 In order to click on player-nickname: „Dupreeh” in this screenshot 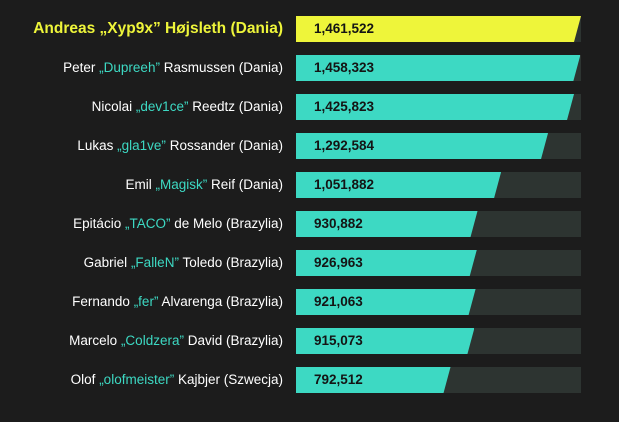, I will do `click(129, 67)`.